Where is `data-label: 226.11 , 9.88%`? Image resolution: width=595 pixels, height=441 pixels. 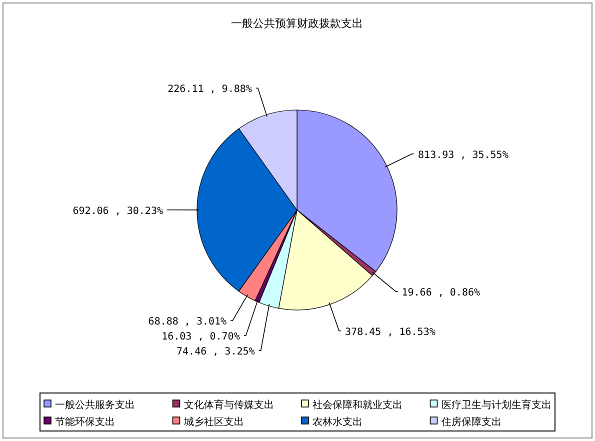 data-label: 226.11 , 9.88% is located at coordinates (210, 90).